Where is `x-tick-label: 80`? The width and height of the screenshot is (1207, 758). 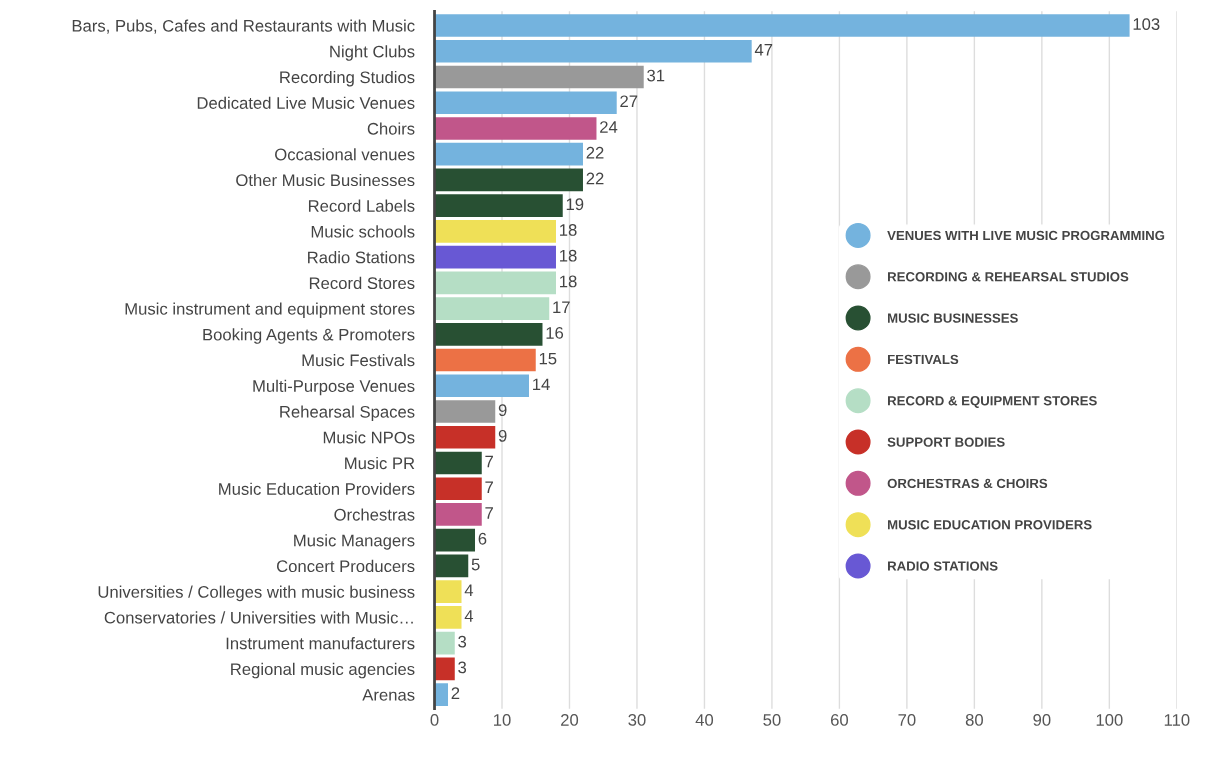 x-tick-label: 80 is located at coordinates (974, 720).